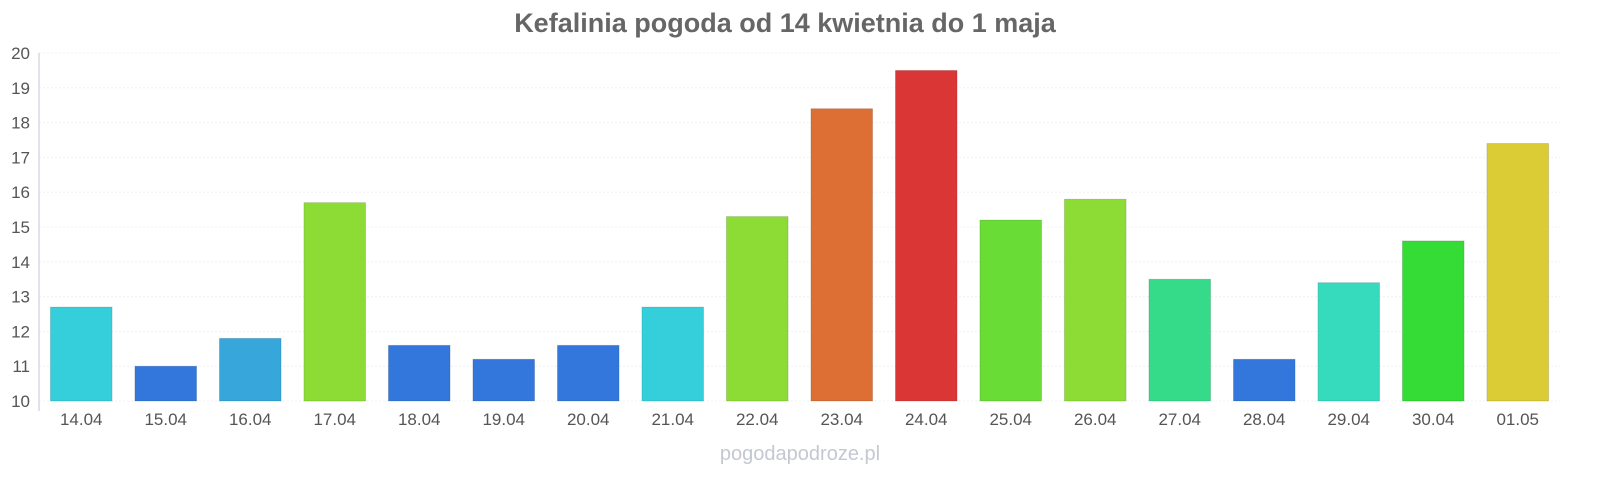  What do you see at coordinates (1264, 419) in the screenshot?
I see `x-tick-label: 28.04` at bounding box center [1264, 419].